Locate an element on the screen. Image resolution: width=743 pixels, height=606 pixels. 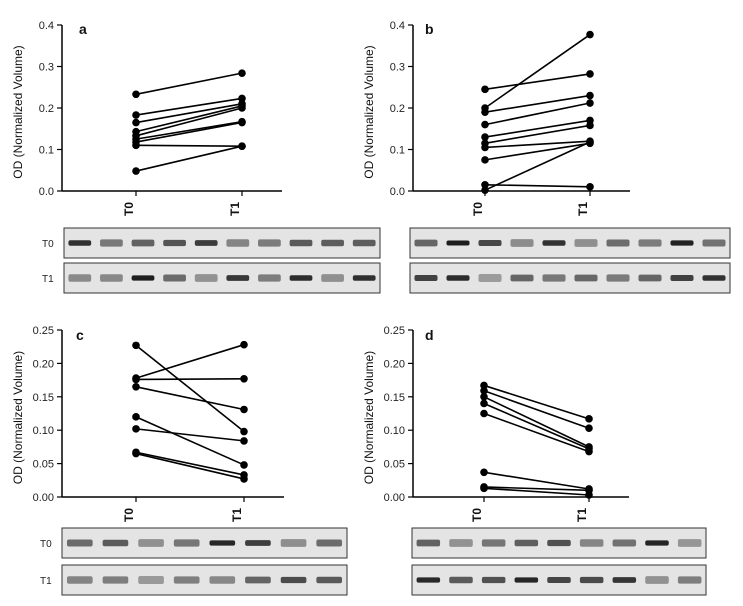
y-tick-label: 0.3 is located at coordinates (46, 68).